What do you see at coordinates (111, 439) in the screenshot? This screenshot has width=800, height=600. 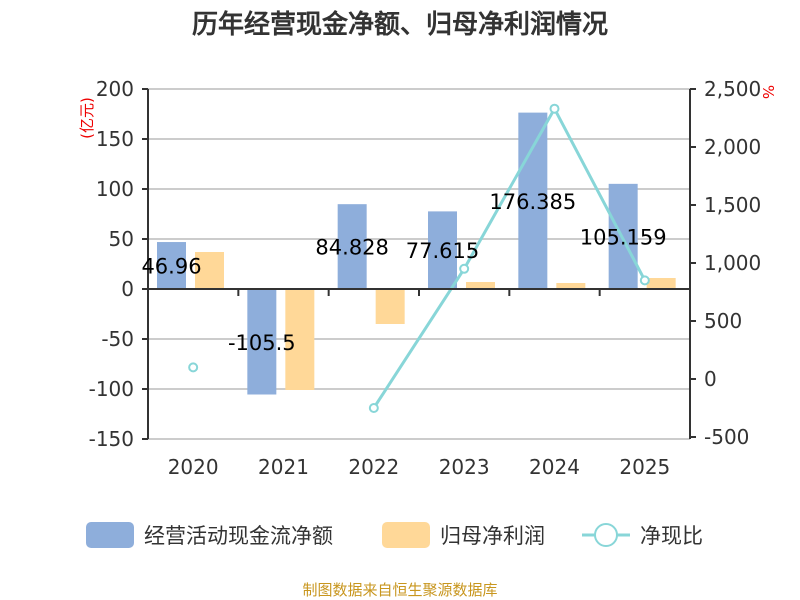 I see `left-tick-label: -150` at bounding box center [111, 439].